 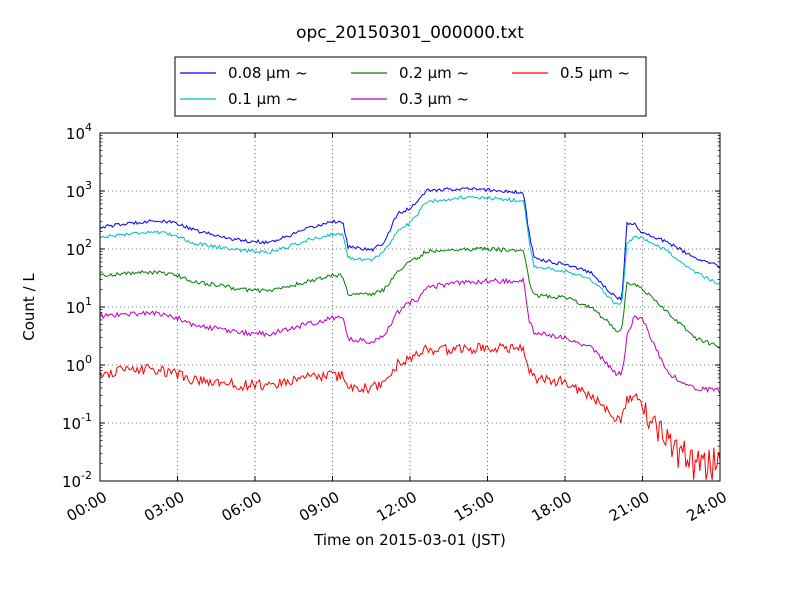 What do you see at coordinates (707, 506) in the screenshot?
I see `x-tick-label: 24:00` at bounding box center [707, 506].